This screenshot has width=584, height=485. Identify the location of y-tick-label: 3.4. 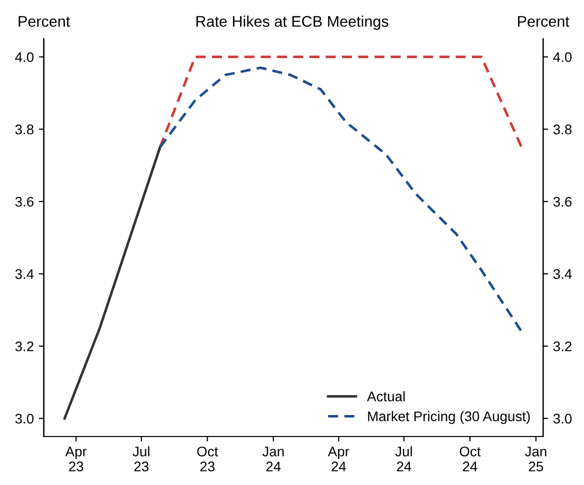
(24, 274).